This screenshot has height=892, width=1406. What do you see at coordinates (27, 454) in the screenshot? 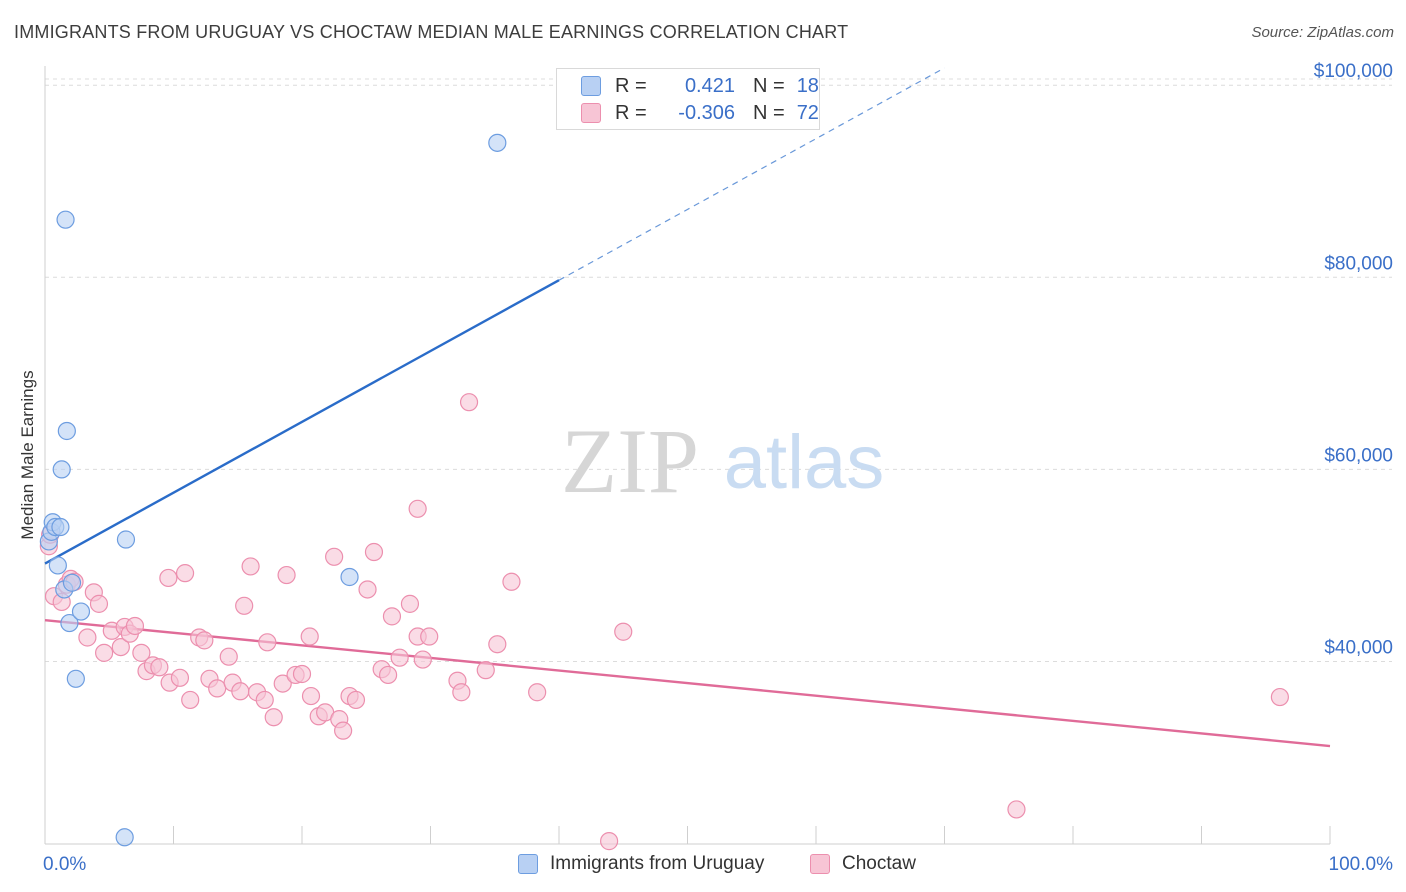
I see `y-axis-title: Median Male Earnings` at bounding box center [27, 454].